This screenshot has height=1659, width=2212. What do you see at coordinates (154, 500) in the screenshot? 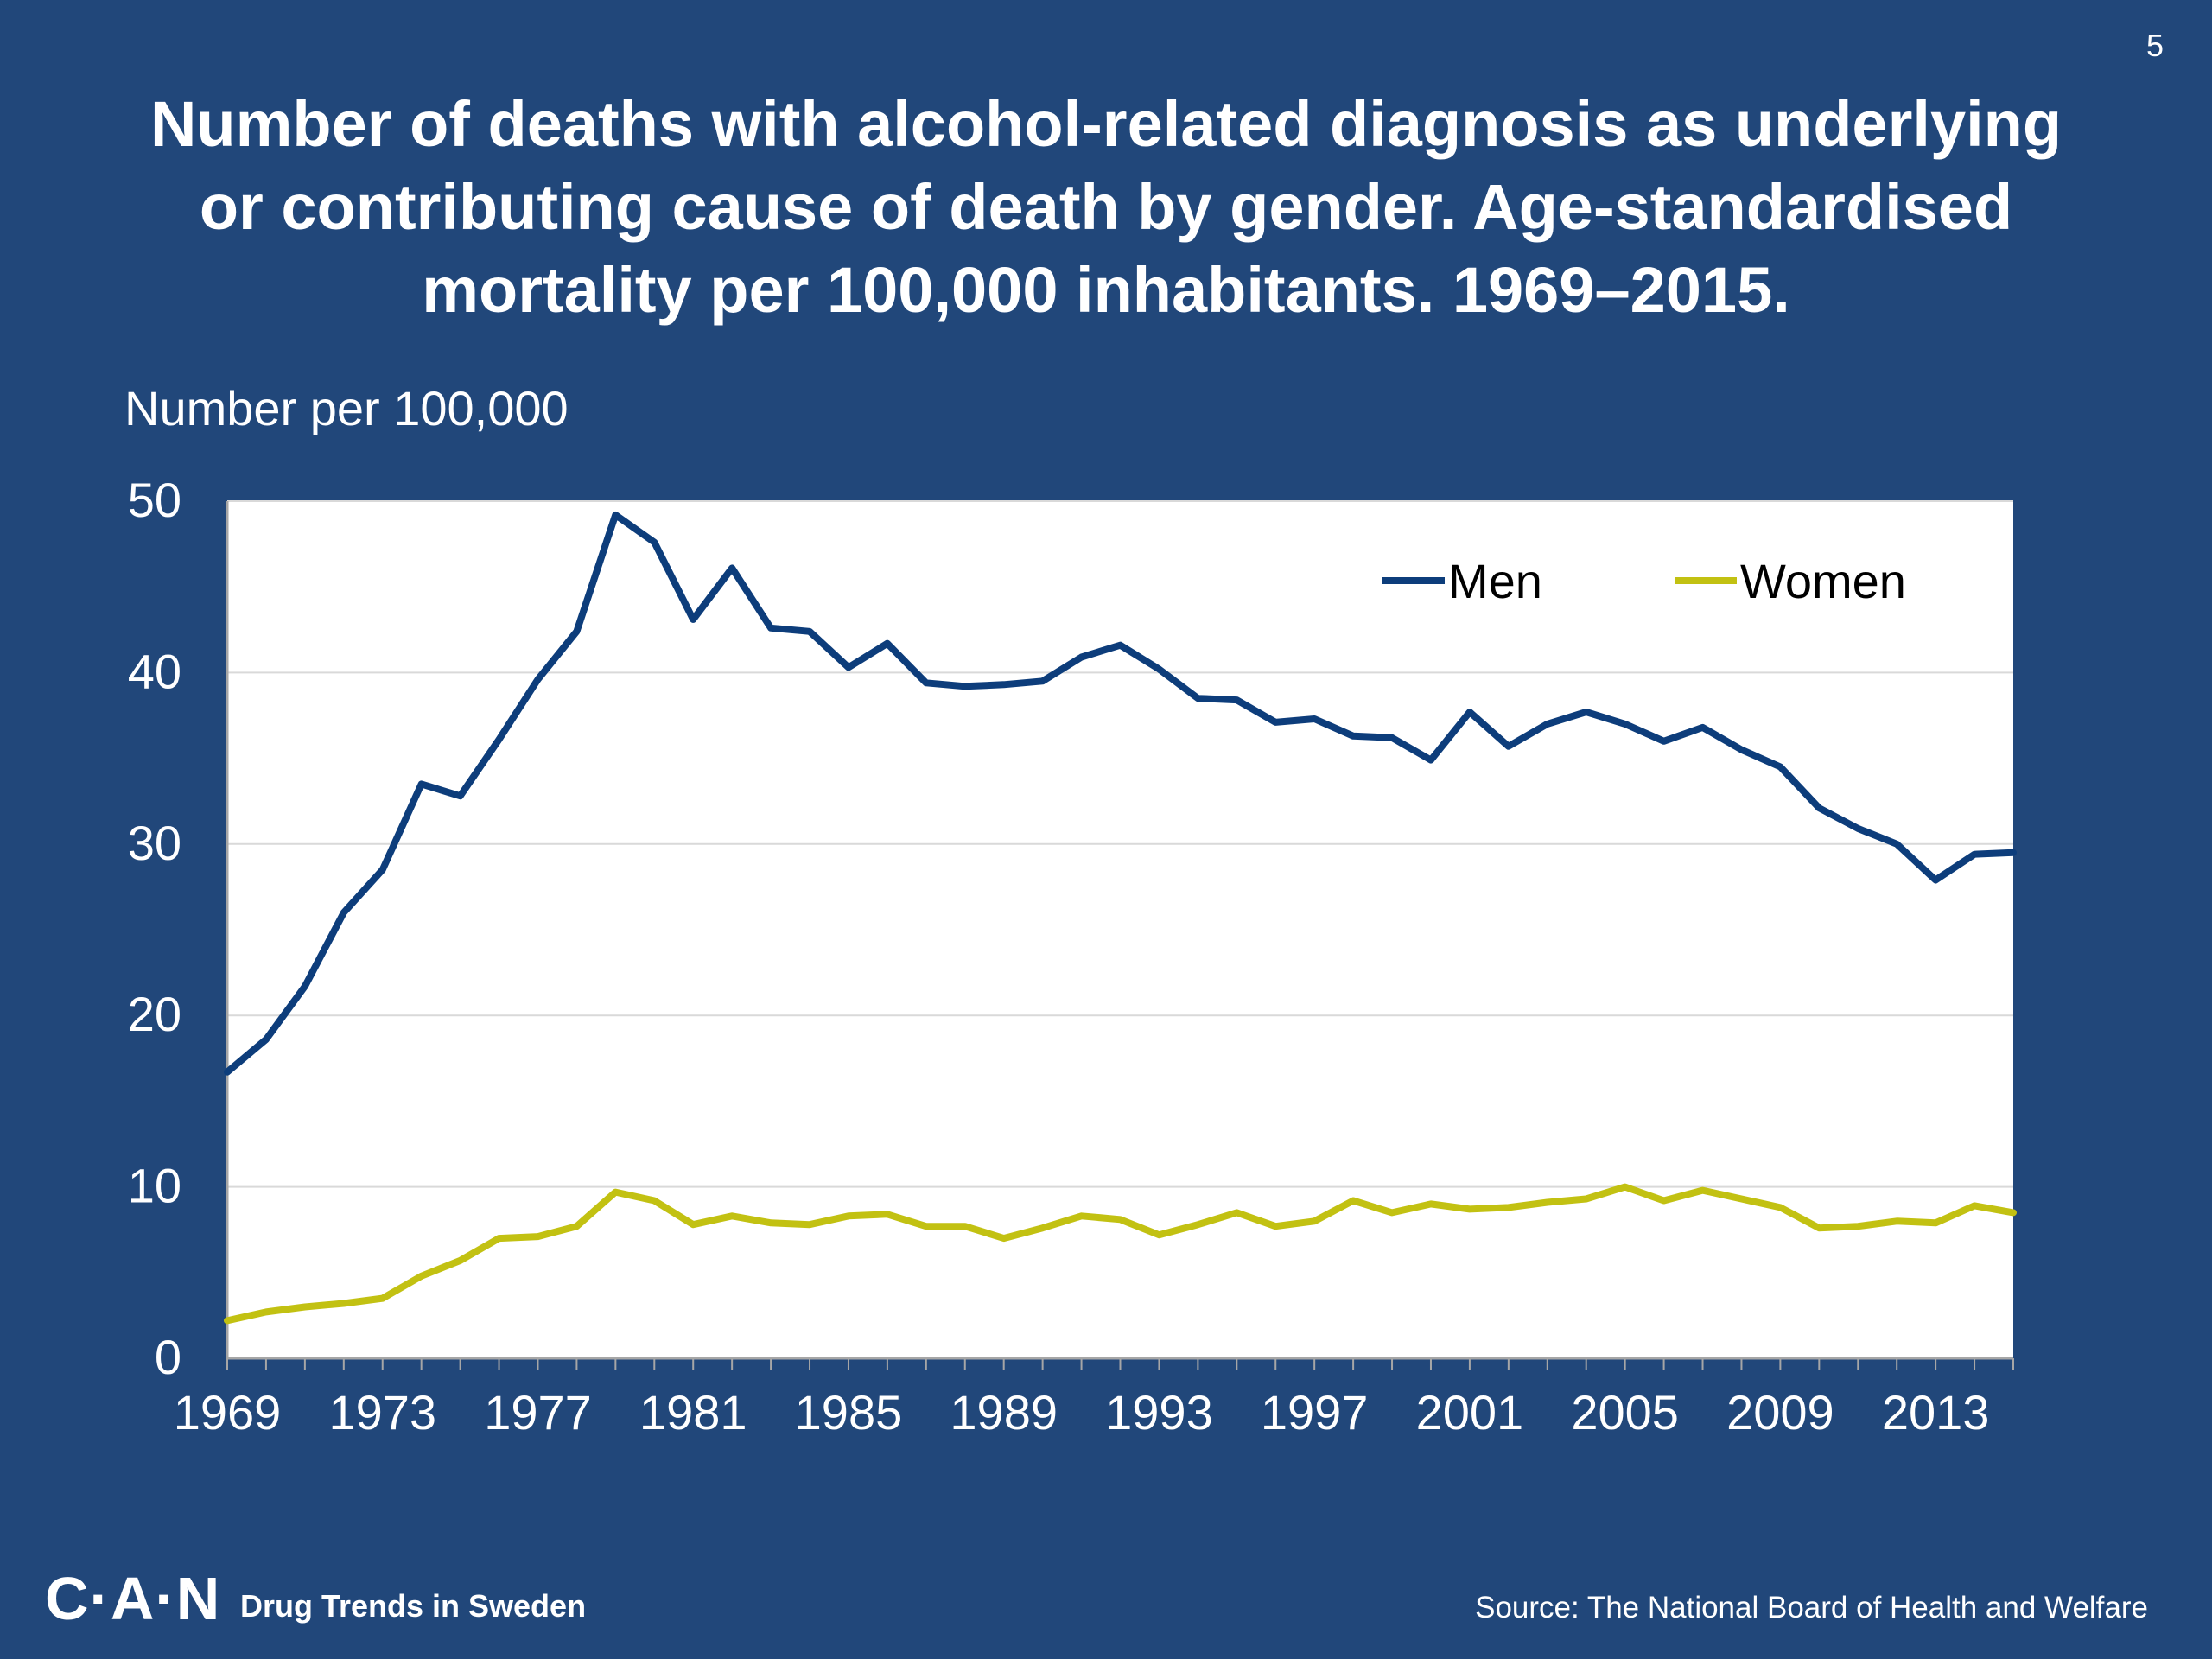
I see `y-tick-label: 50` at bounding box center [154, 500].